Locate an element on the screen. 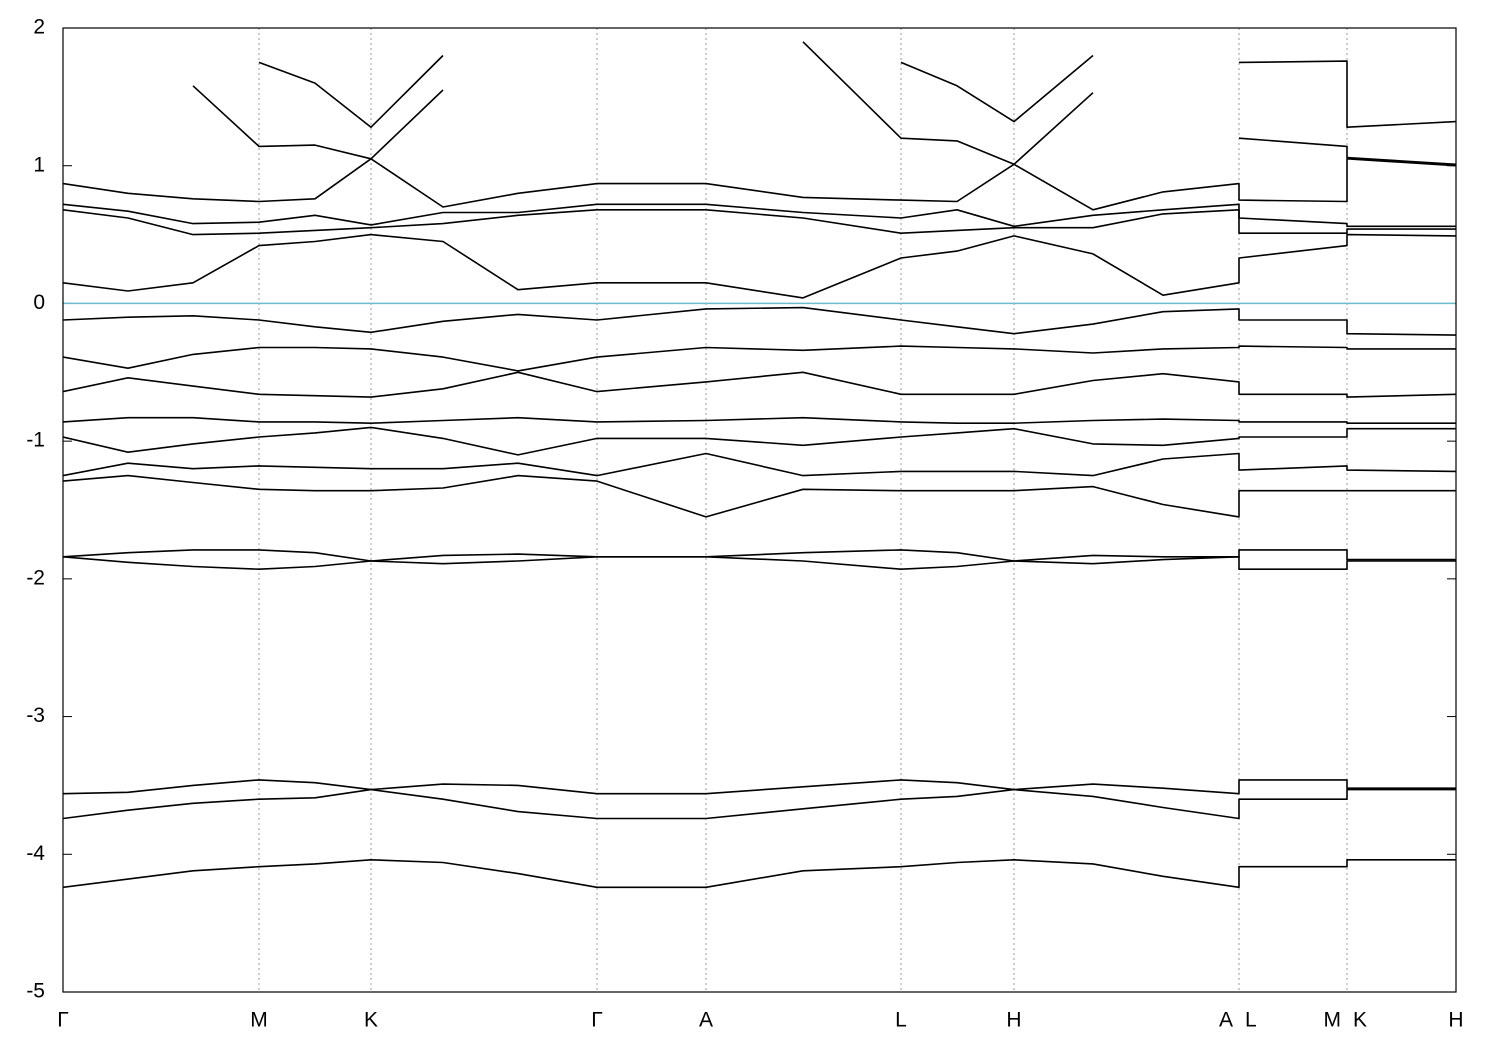 The height and width of the screenshot is (1050, 1500). y-tick-label: 1 is located at coordinates (39, 164).